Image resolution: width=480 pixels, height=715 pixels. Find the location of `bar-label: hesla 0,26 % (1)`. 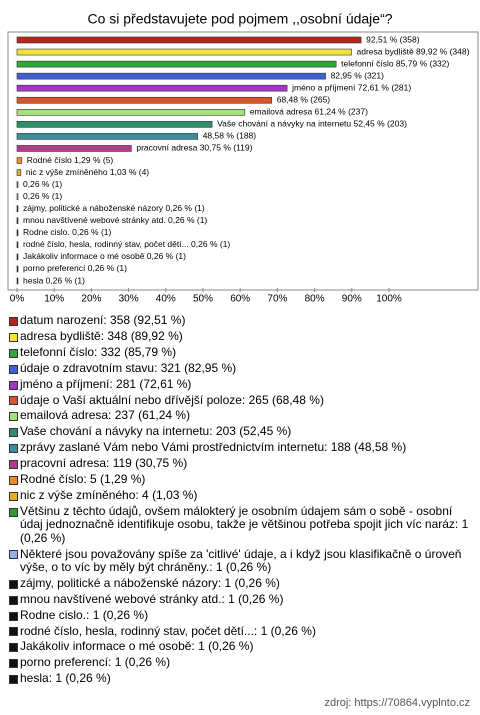

bar-label: hesla 0,26 % (1) is located at coordinates (54, 280).